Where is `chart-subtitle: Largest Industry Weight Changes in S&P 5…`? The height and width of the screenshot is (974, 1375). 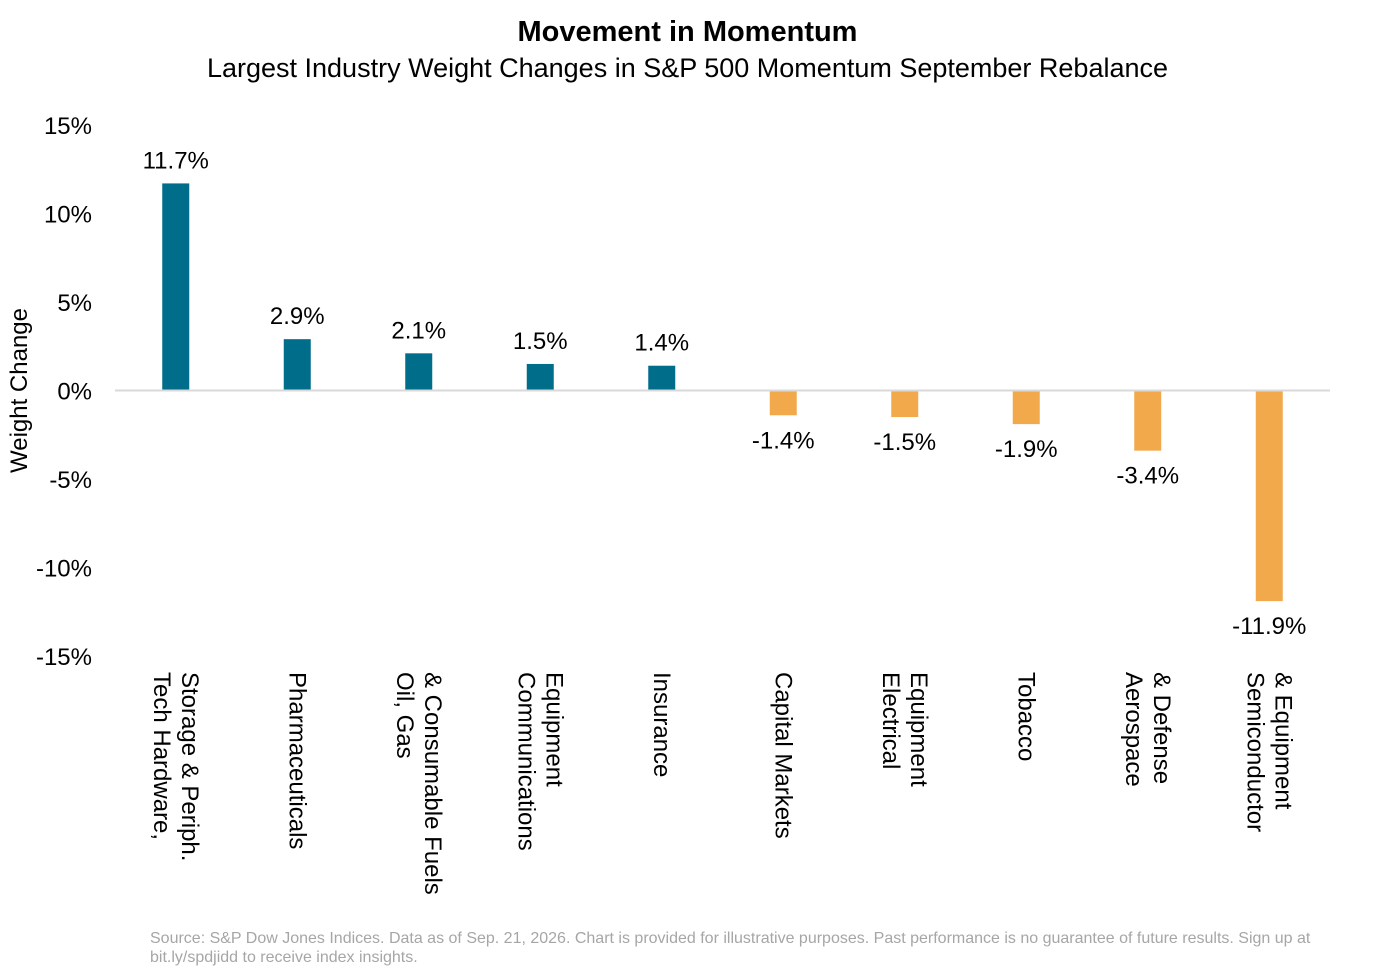
chart-subtitle: Largest Industry Weight Changes in S&P 5… is located at coordinates (687, 68).